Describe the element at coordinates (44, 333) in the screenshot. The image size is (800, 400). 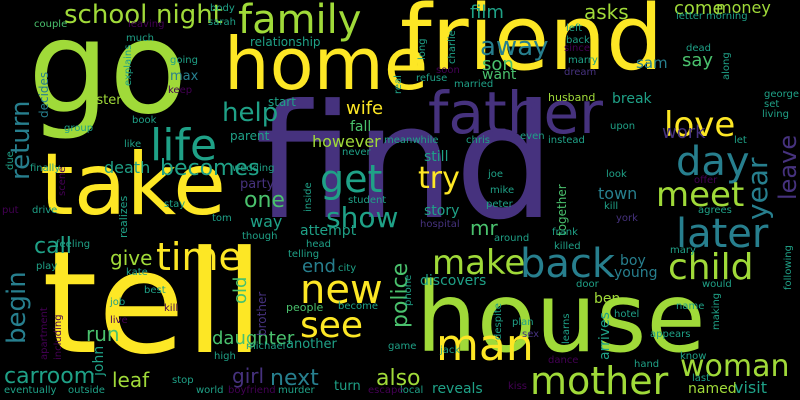
I see `word-apartment: apartment` at that location.